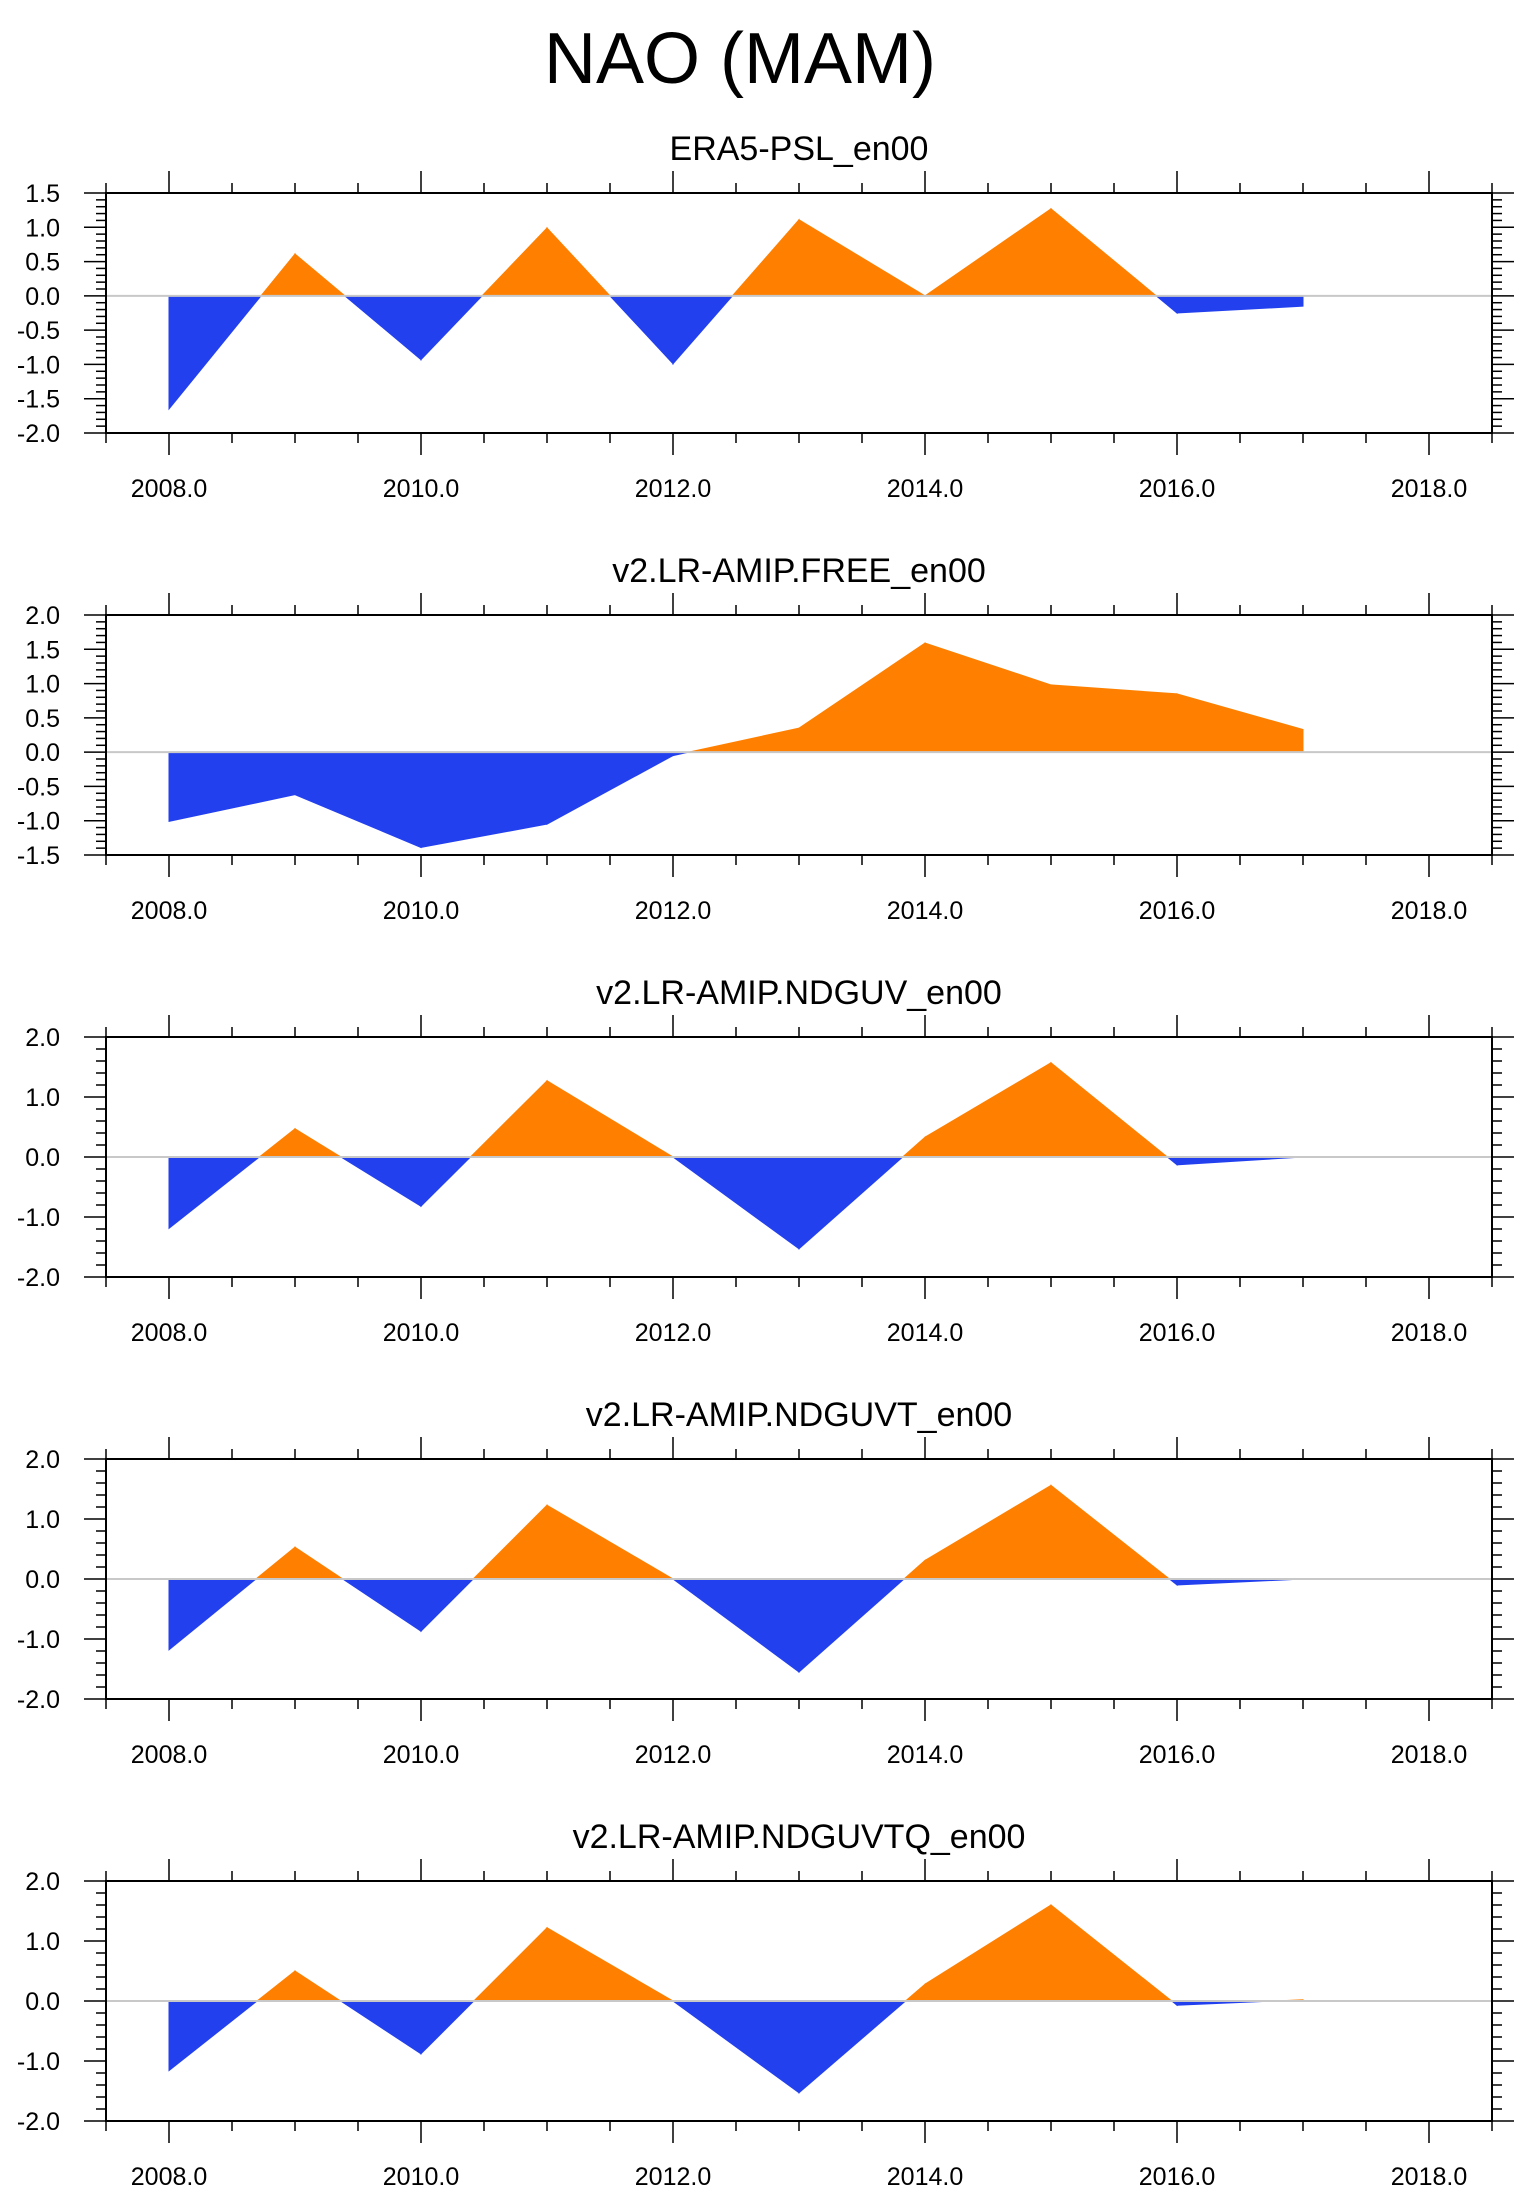 Image resolution: width=1534 pixels, height=2211 pixels. What do you see at coordinates (38, 331) in the screenshot?
I see `y-tick-label: -0.5` at bounding box center [38, 331].